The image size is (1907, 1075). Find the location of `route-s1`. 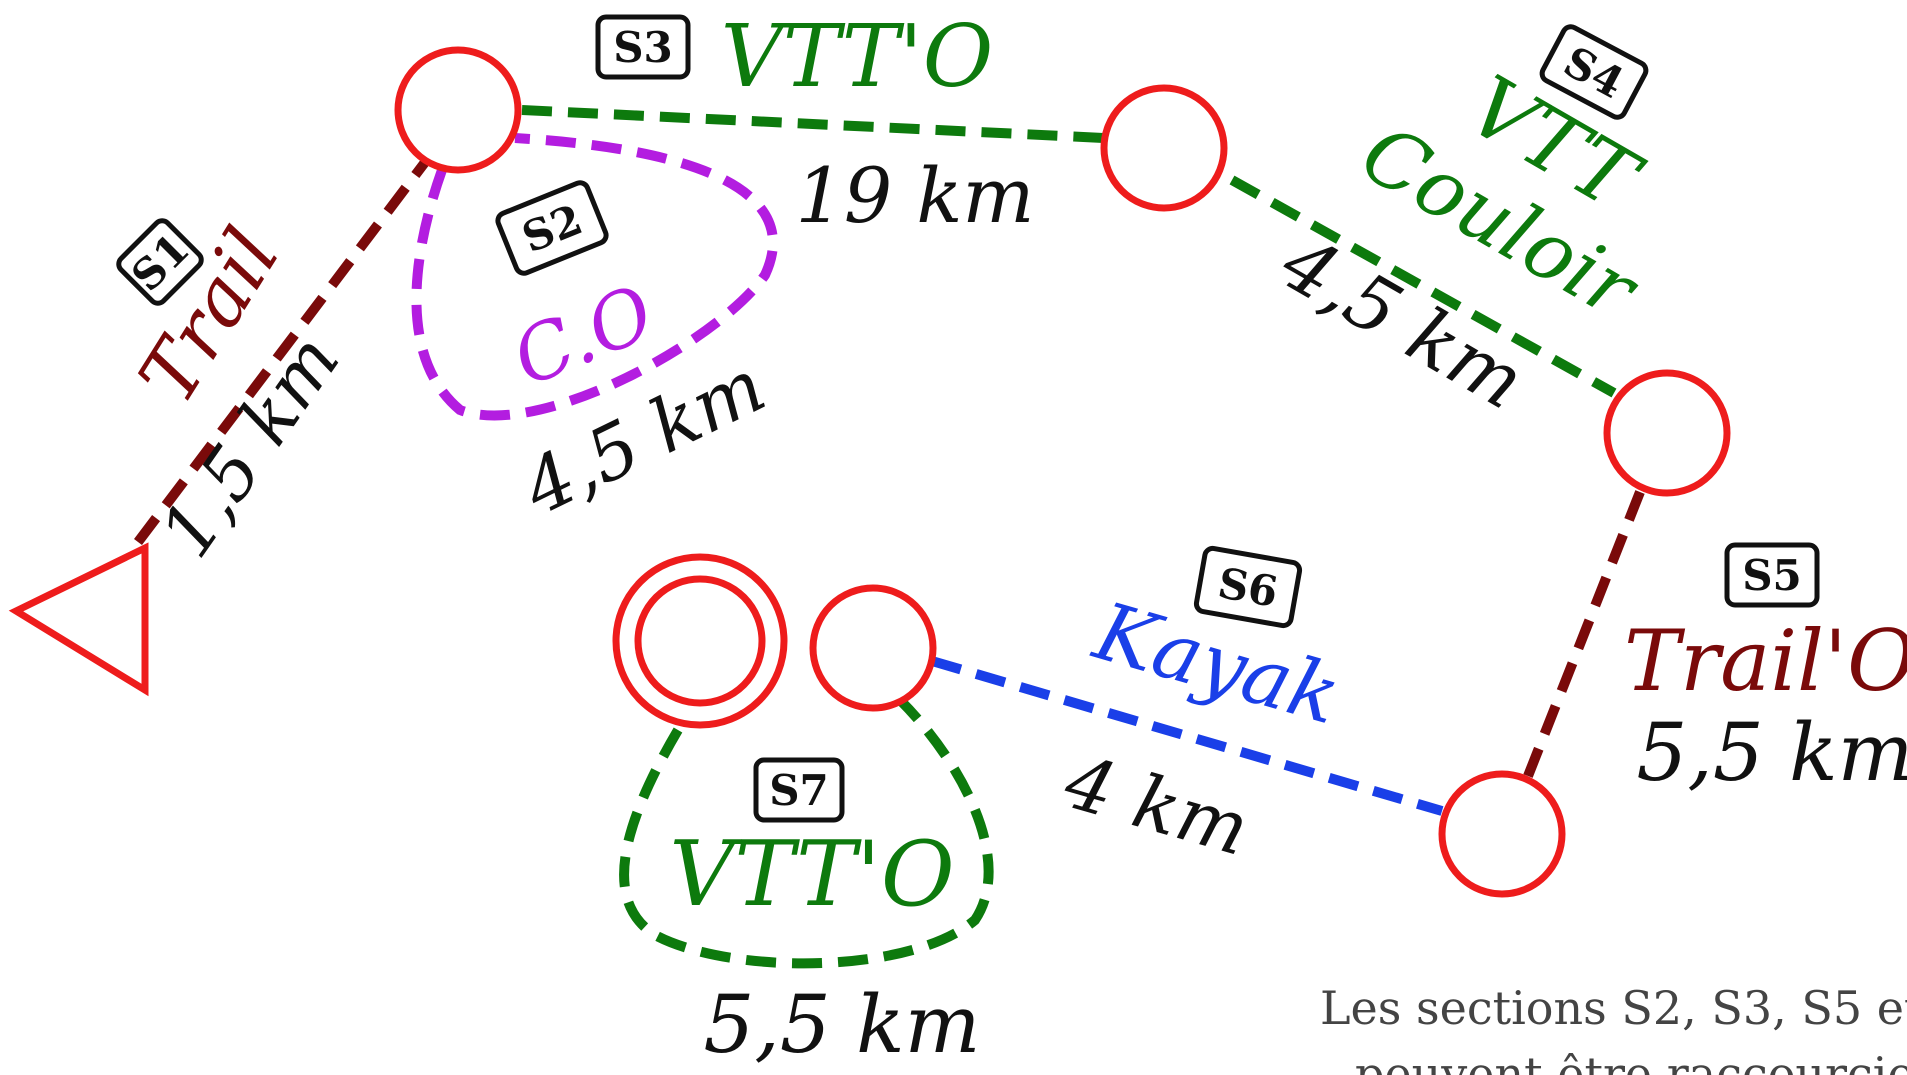

route-s1 is located at coordinates (285, 347).